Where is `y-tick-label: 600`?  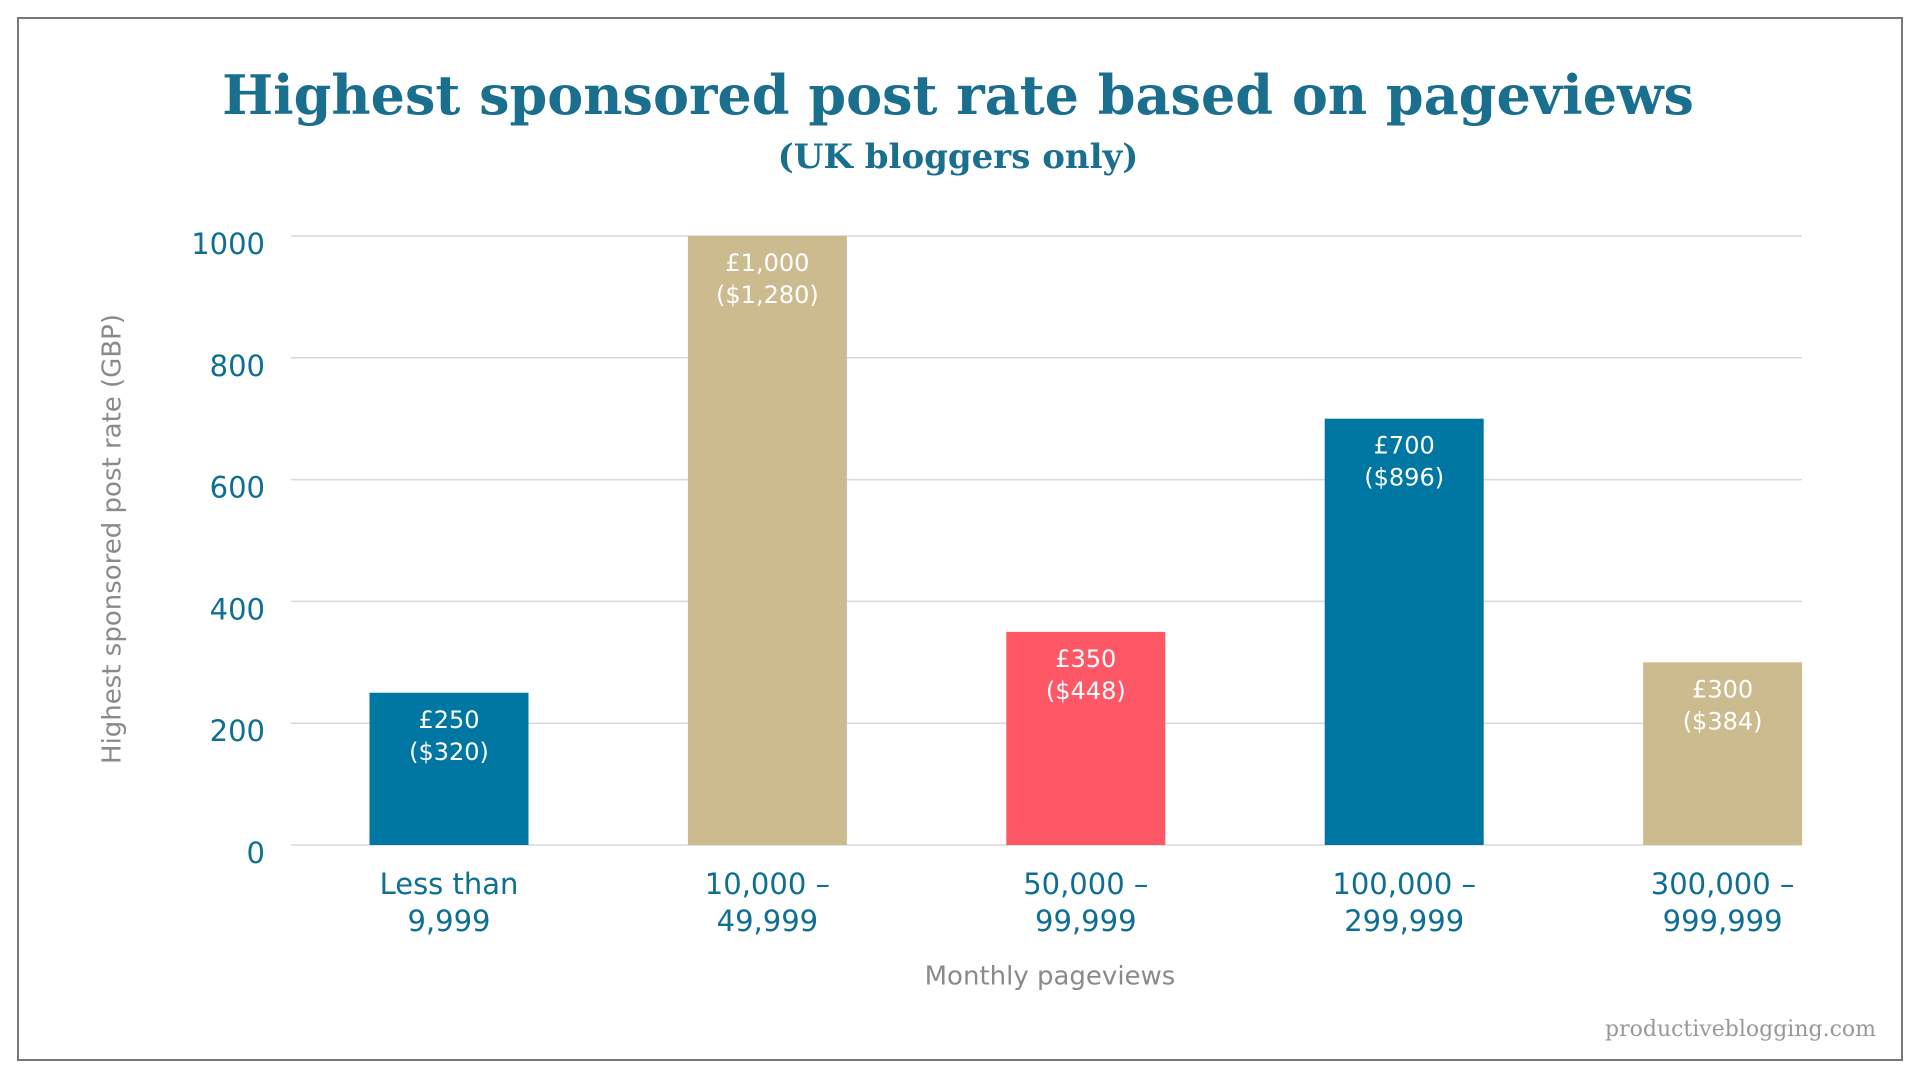 y-tick-label: 600 is located at coordinates (237, 488).